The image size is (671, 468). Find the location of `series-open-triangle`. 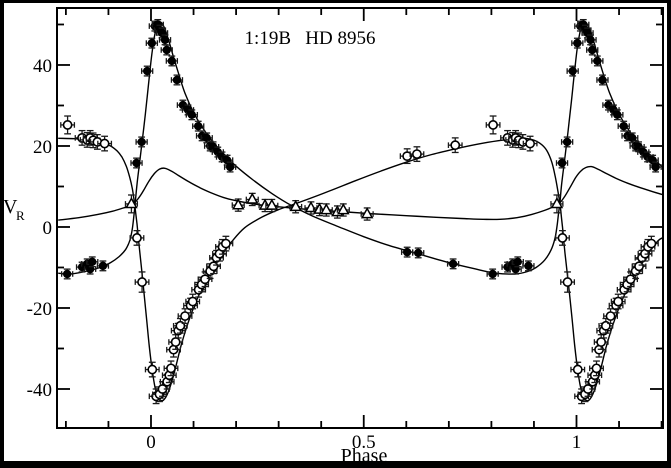

series-open-triangle is located at coordinates (344, 206).